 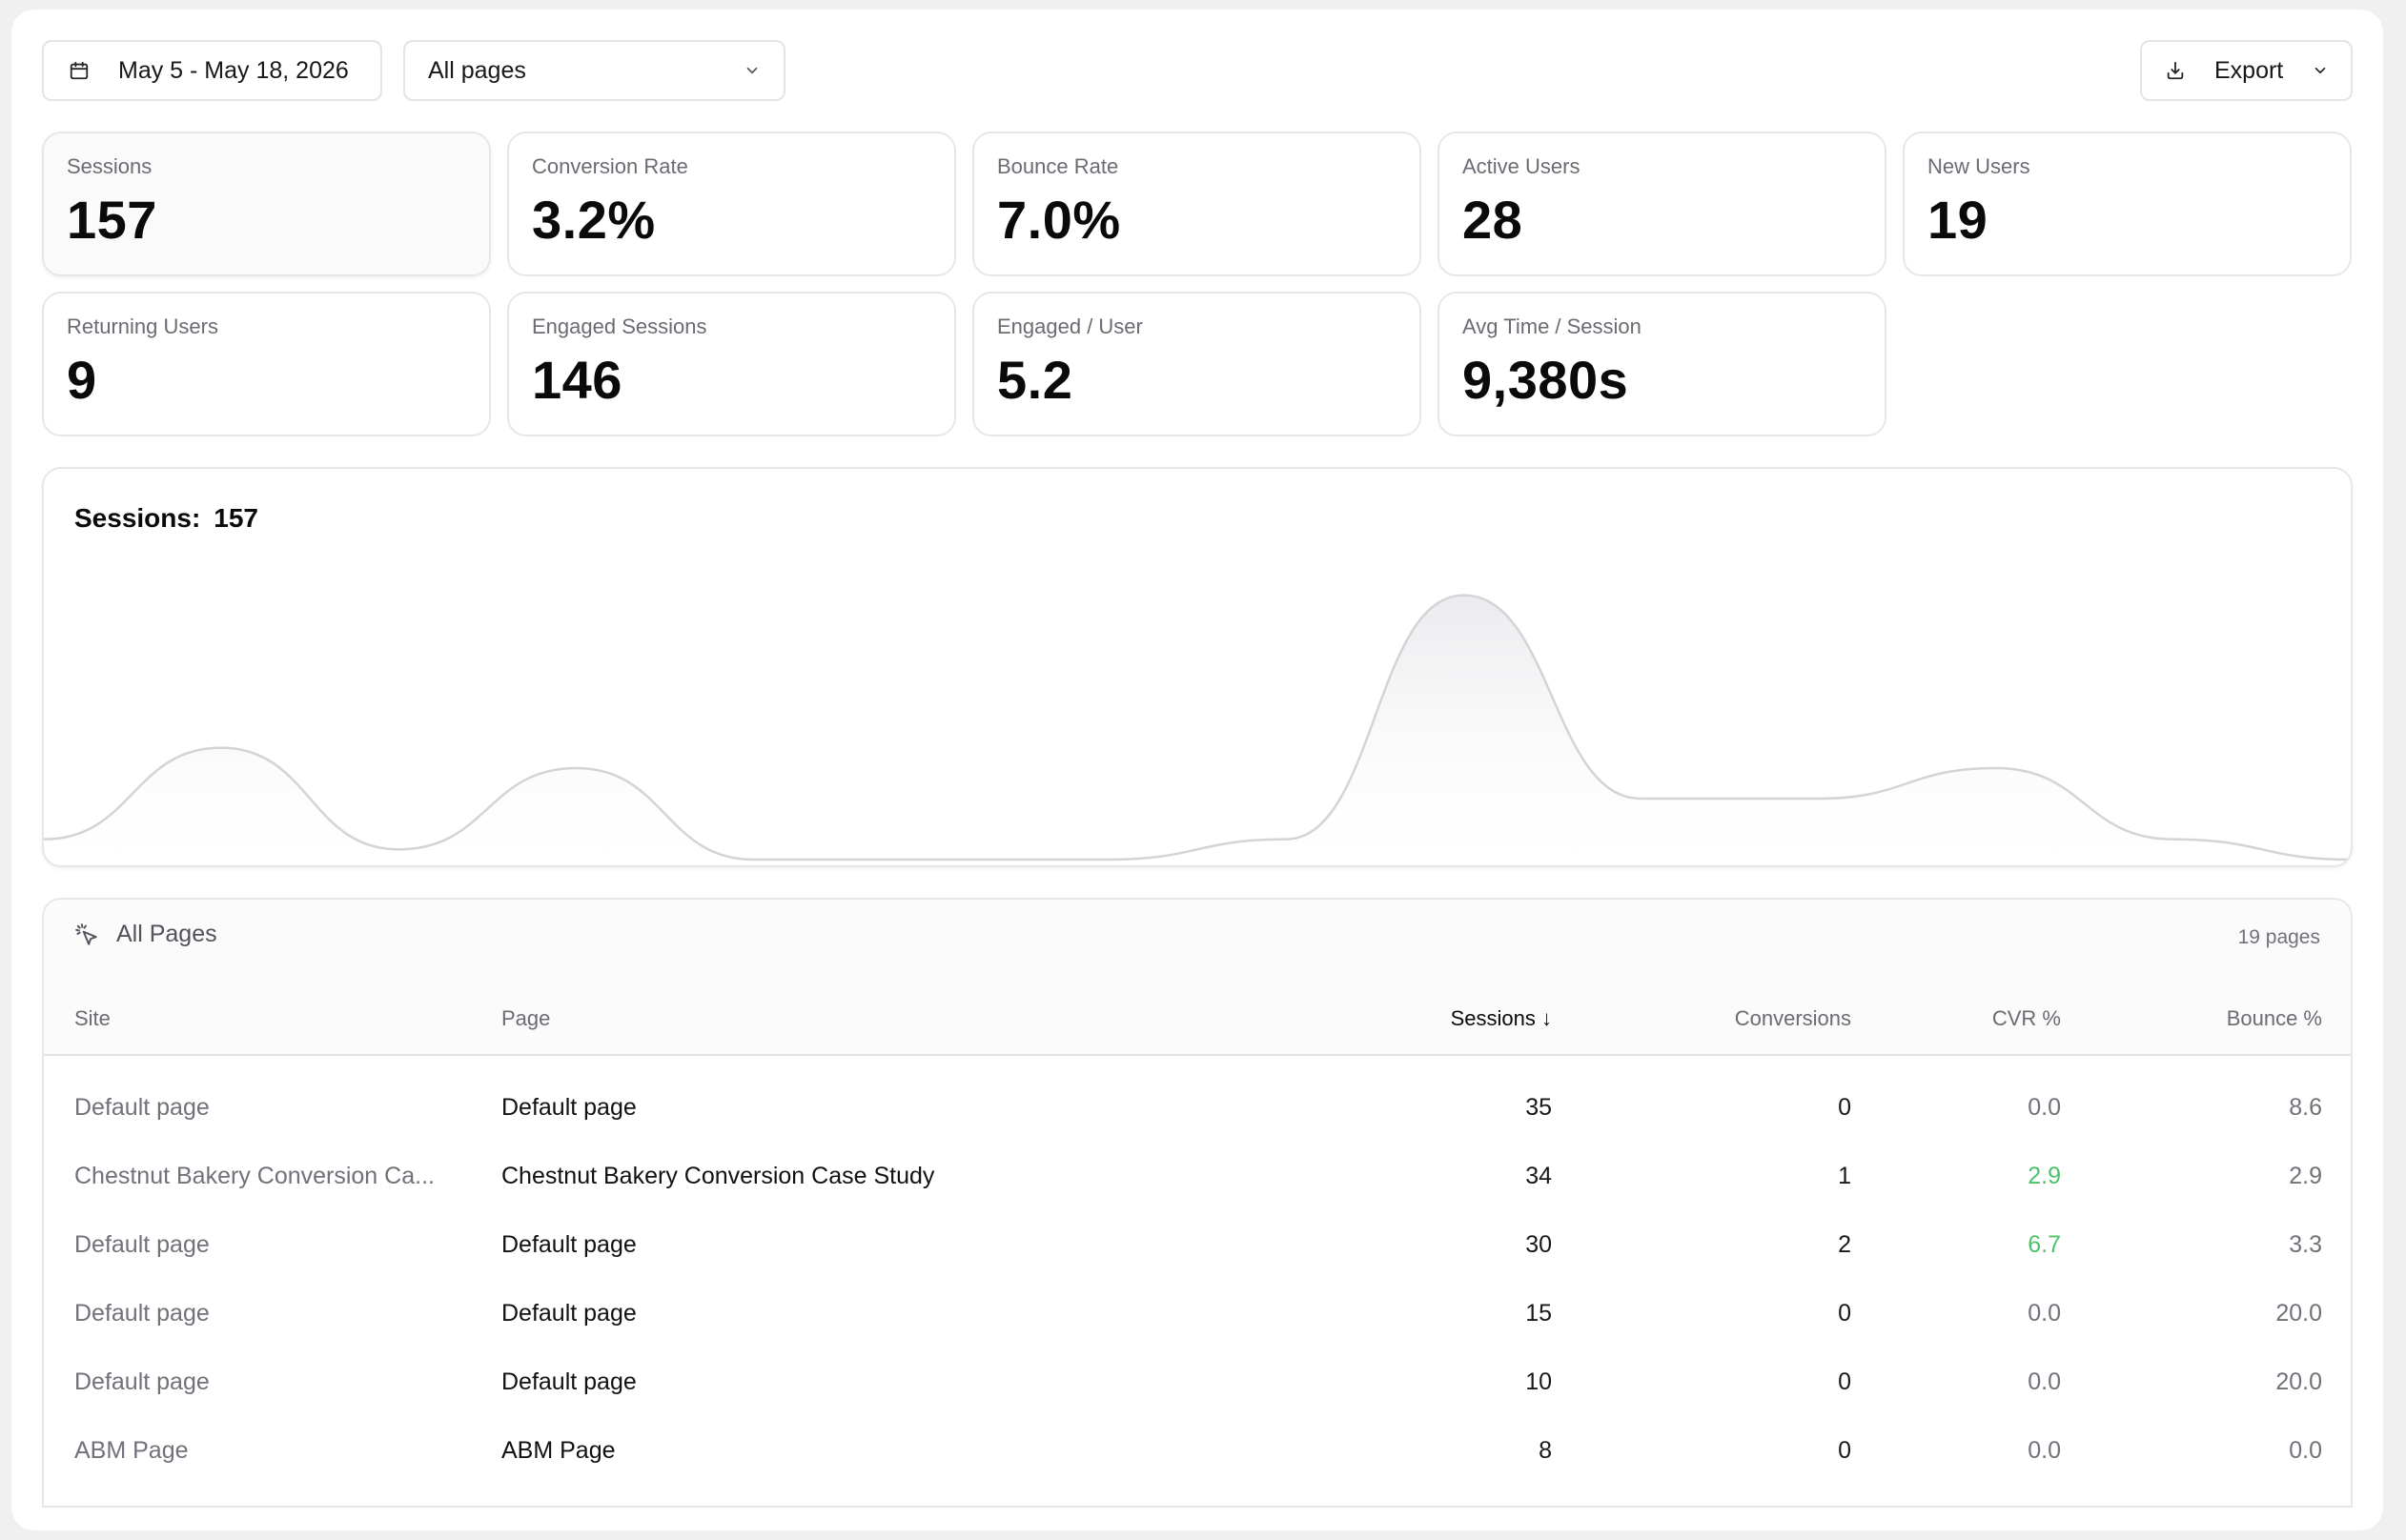 What do you see at coordinates (1501, 1018) in the screenshot?
I see `column-header-sessions: Sessions ↓` at bounding box center [1501, 1018].